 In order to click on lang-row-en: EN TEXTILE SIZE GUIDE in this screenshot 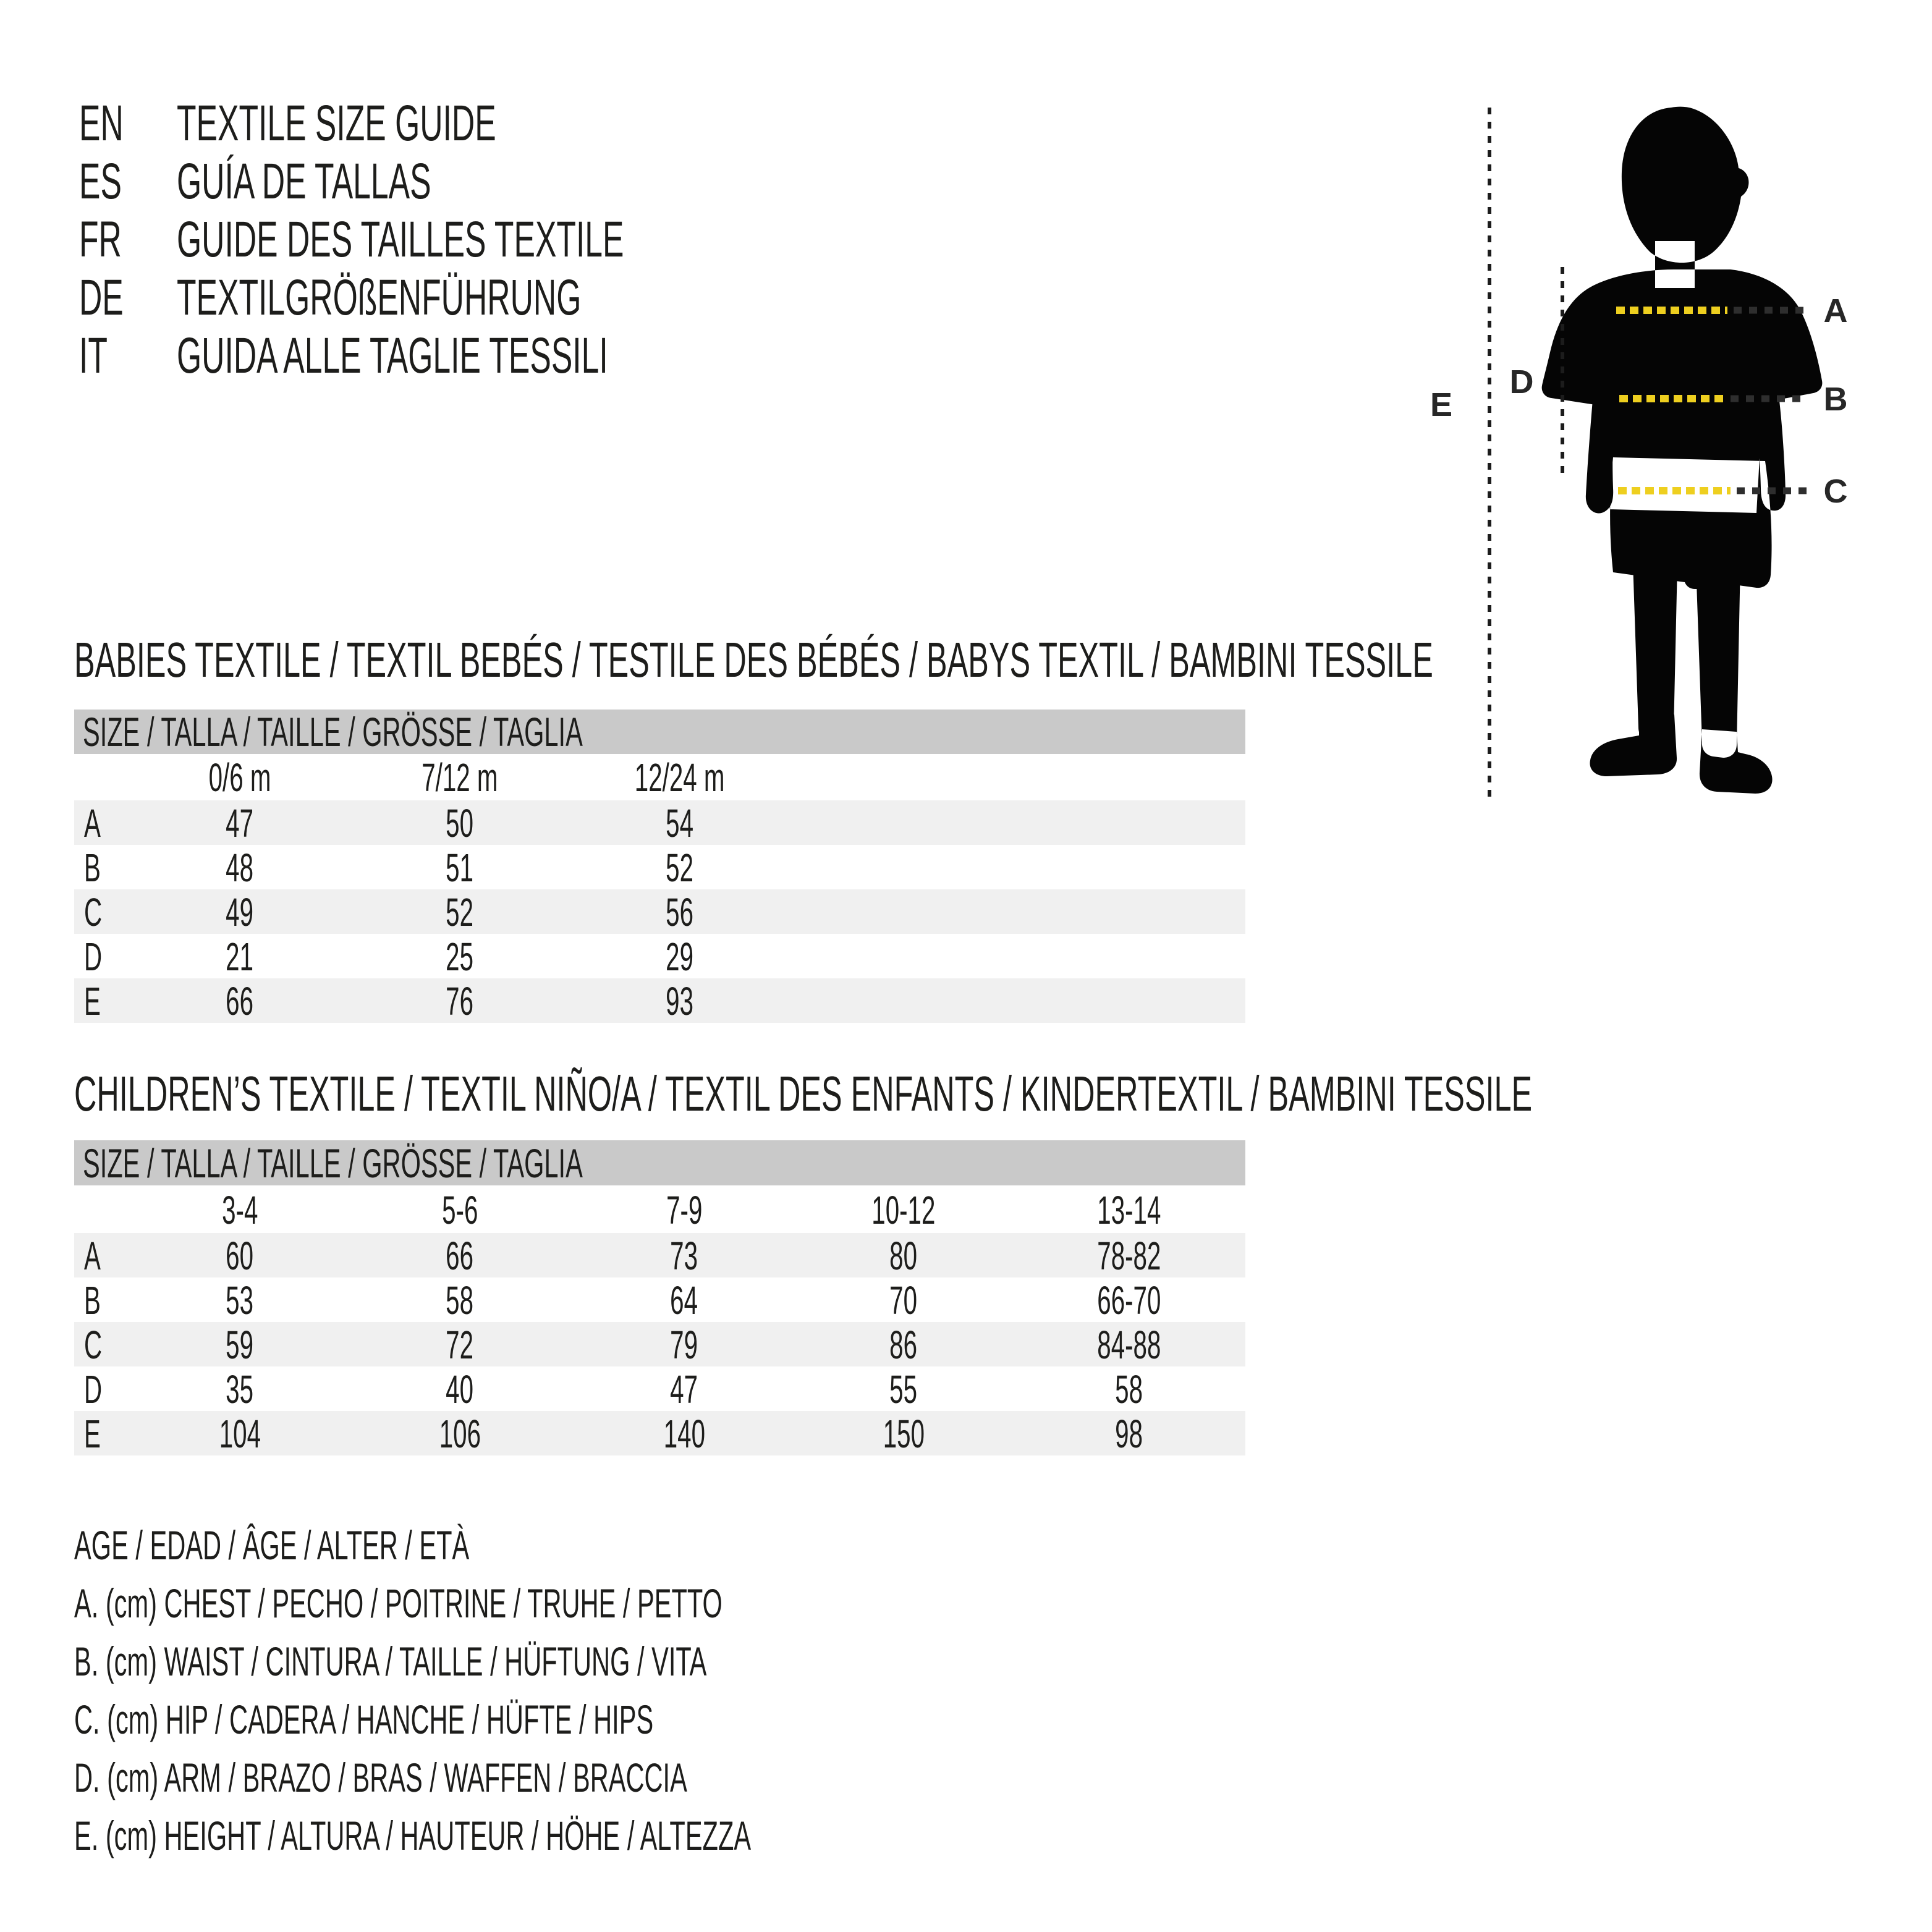, I will do `click(482, 124)`.